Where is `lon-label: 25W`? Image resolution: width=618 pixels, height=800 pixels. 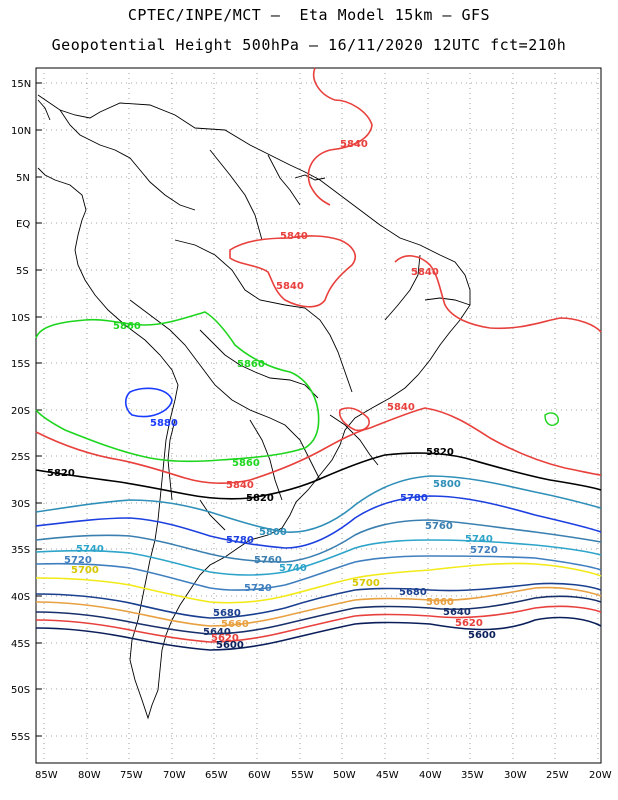
lon-label: 25W is located at coordinates (557, 775).